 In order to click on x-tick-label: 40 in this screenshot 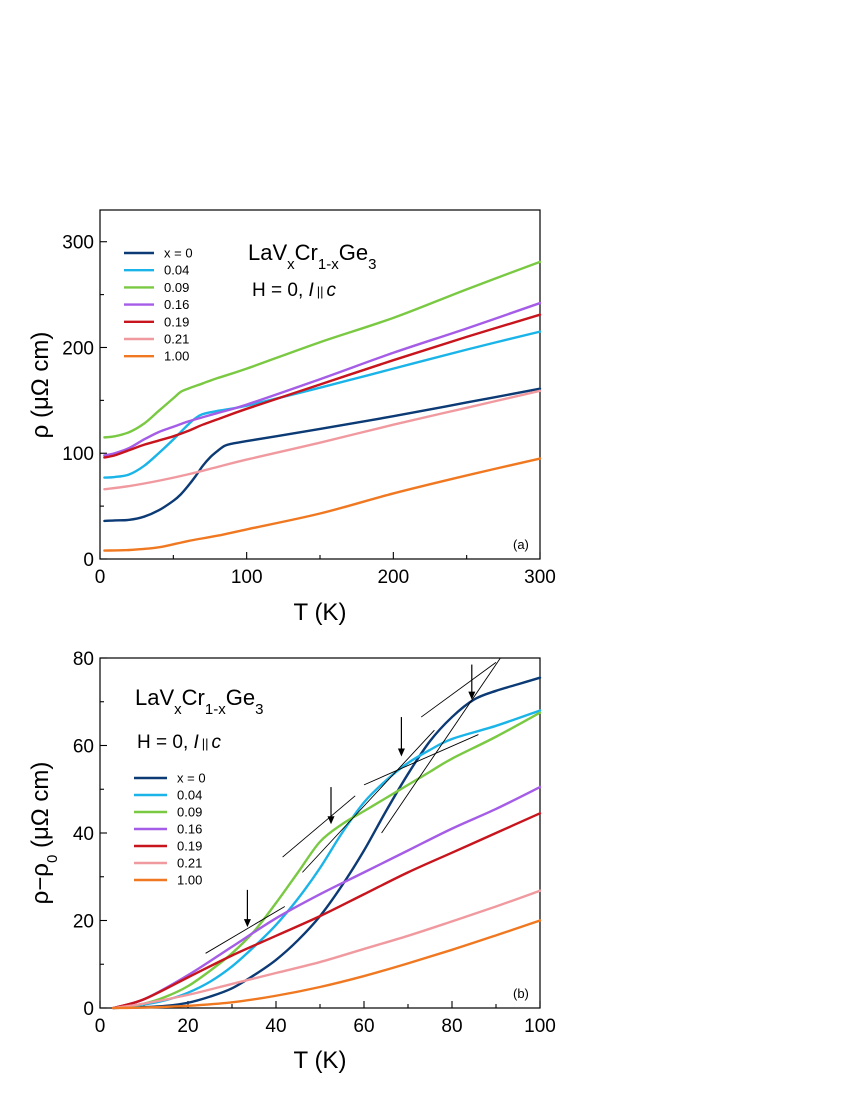, I will do `click(275, 1026)`.